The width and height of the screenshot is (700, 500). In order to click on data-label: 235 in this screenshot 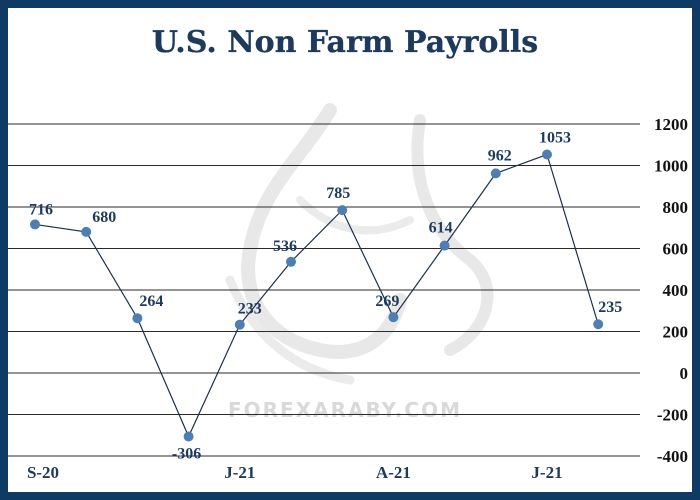, I will do `click(610, 307)`.